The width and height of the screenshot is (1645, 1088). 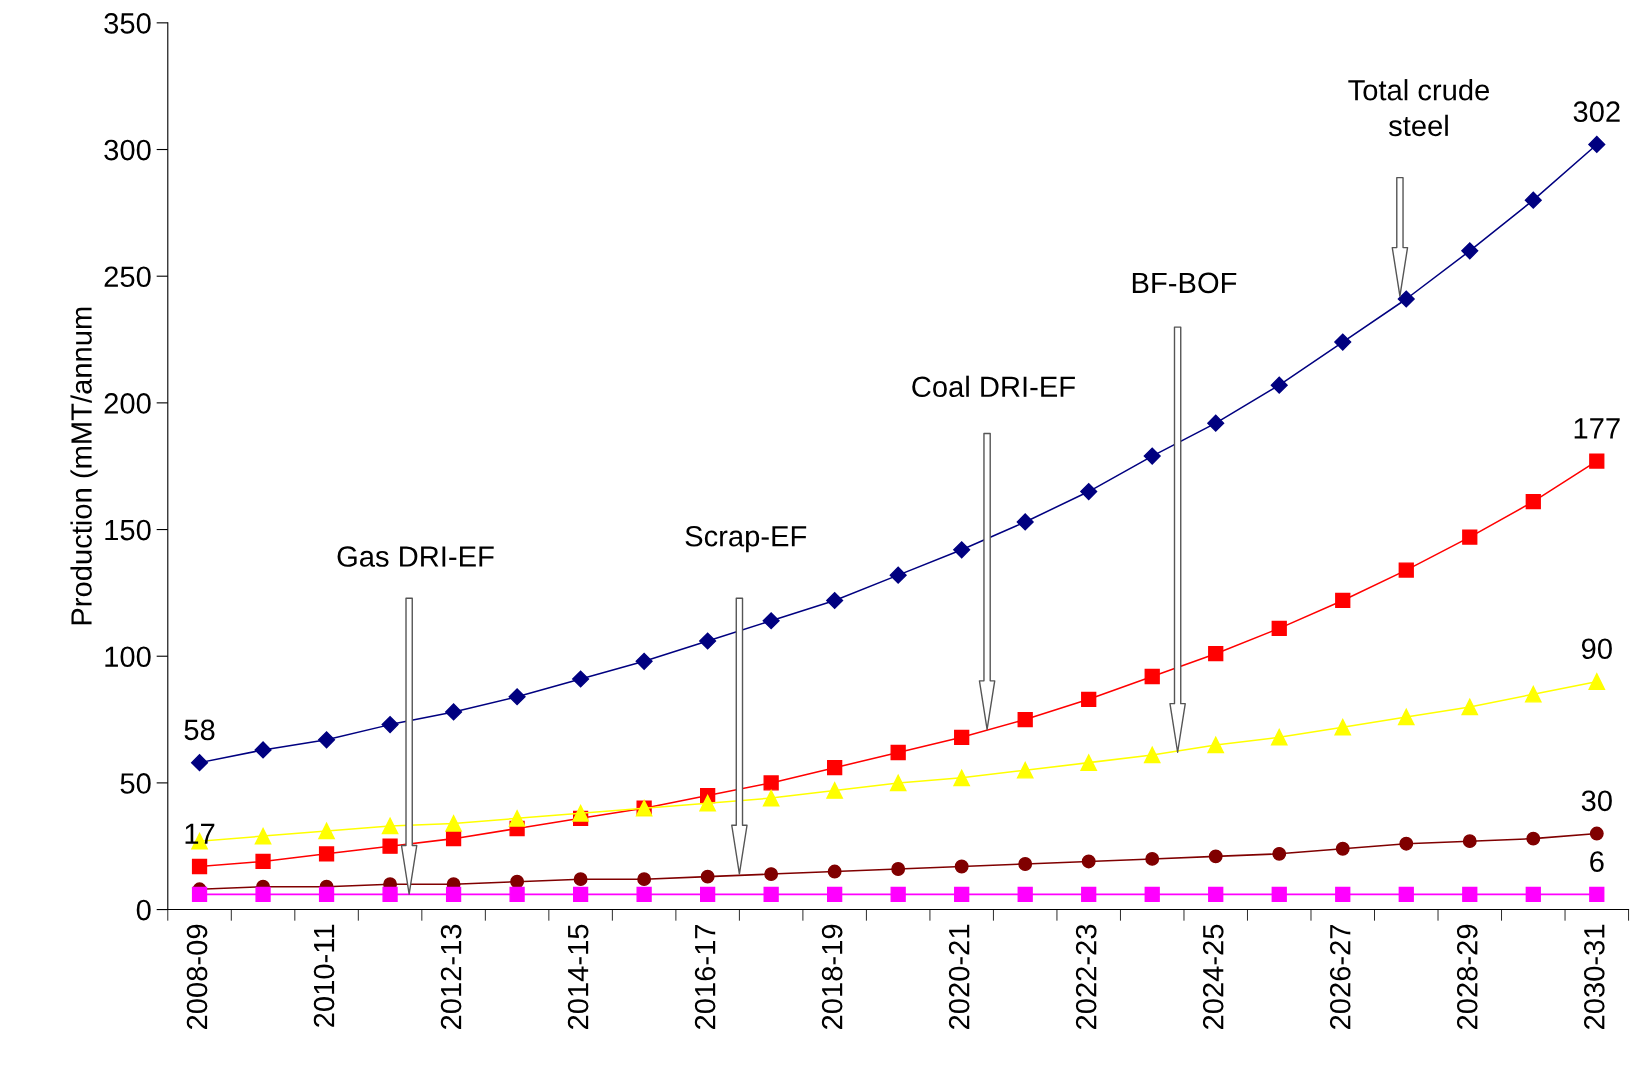 What do you see at coordinates (128, 657) in the screenshot?
I see `y-tick-label: 100` at bounding box center [128, 657].